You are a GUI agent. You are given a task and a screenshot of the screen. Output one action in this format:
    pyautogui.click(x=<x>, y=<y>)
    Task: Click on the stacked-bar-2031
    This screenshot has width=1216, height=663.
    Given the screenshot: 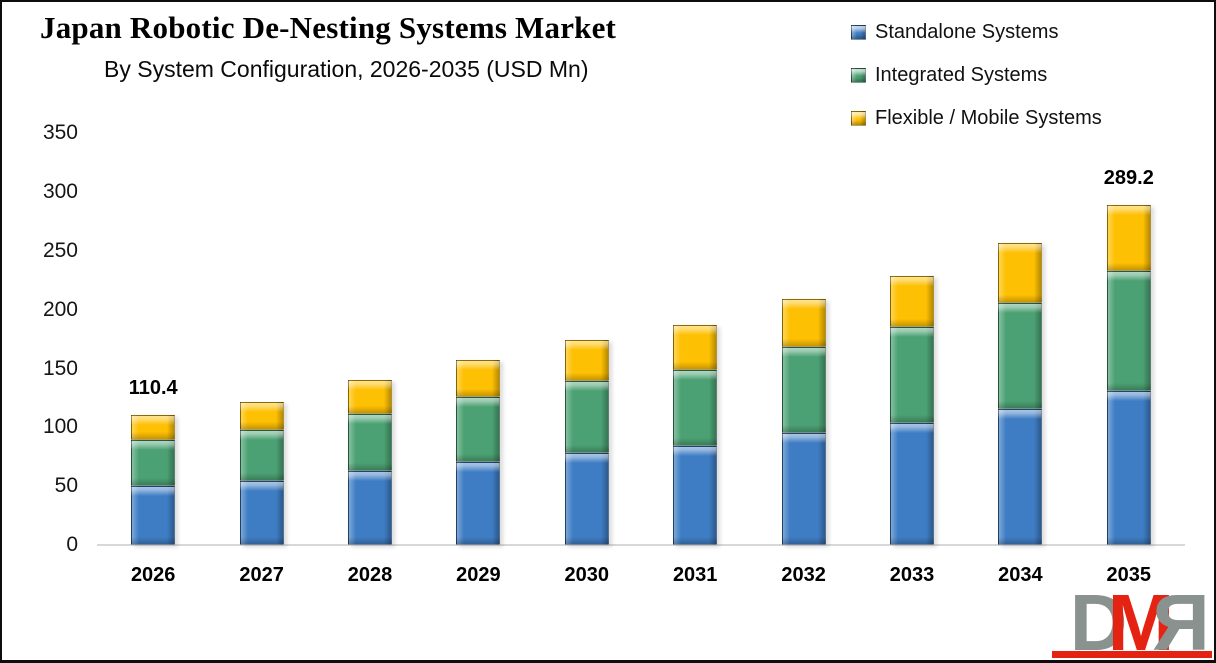 What is the action you would take?
    pyautogui.click(x=695, y=435)
    